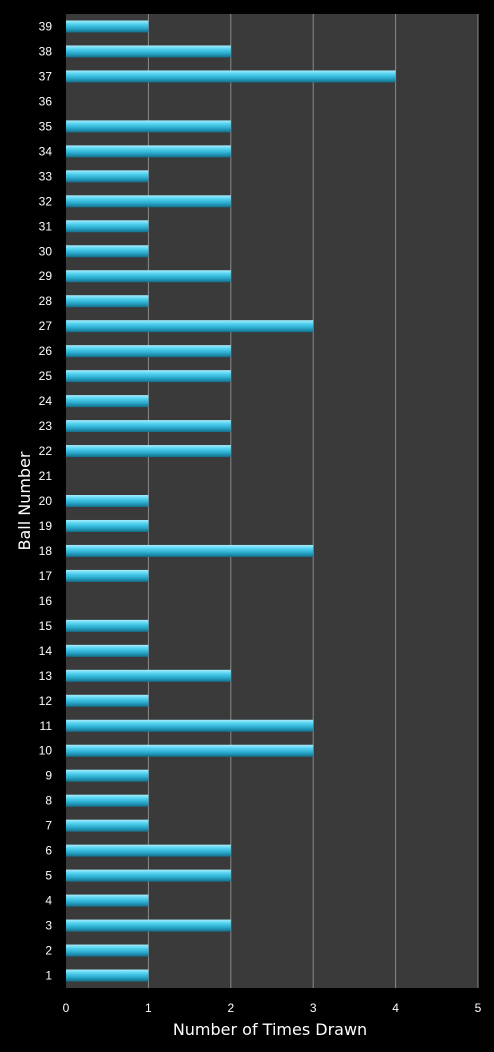  Describe the element at coordinates (48, 976) in the screenshot. I see `y-tick-label: 1` at that location.